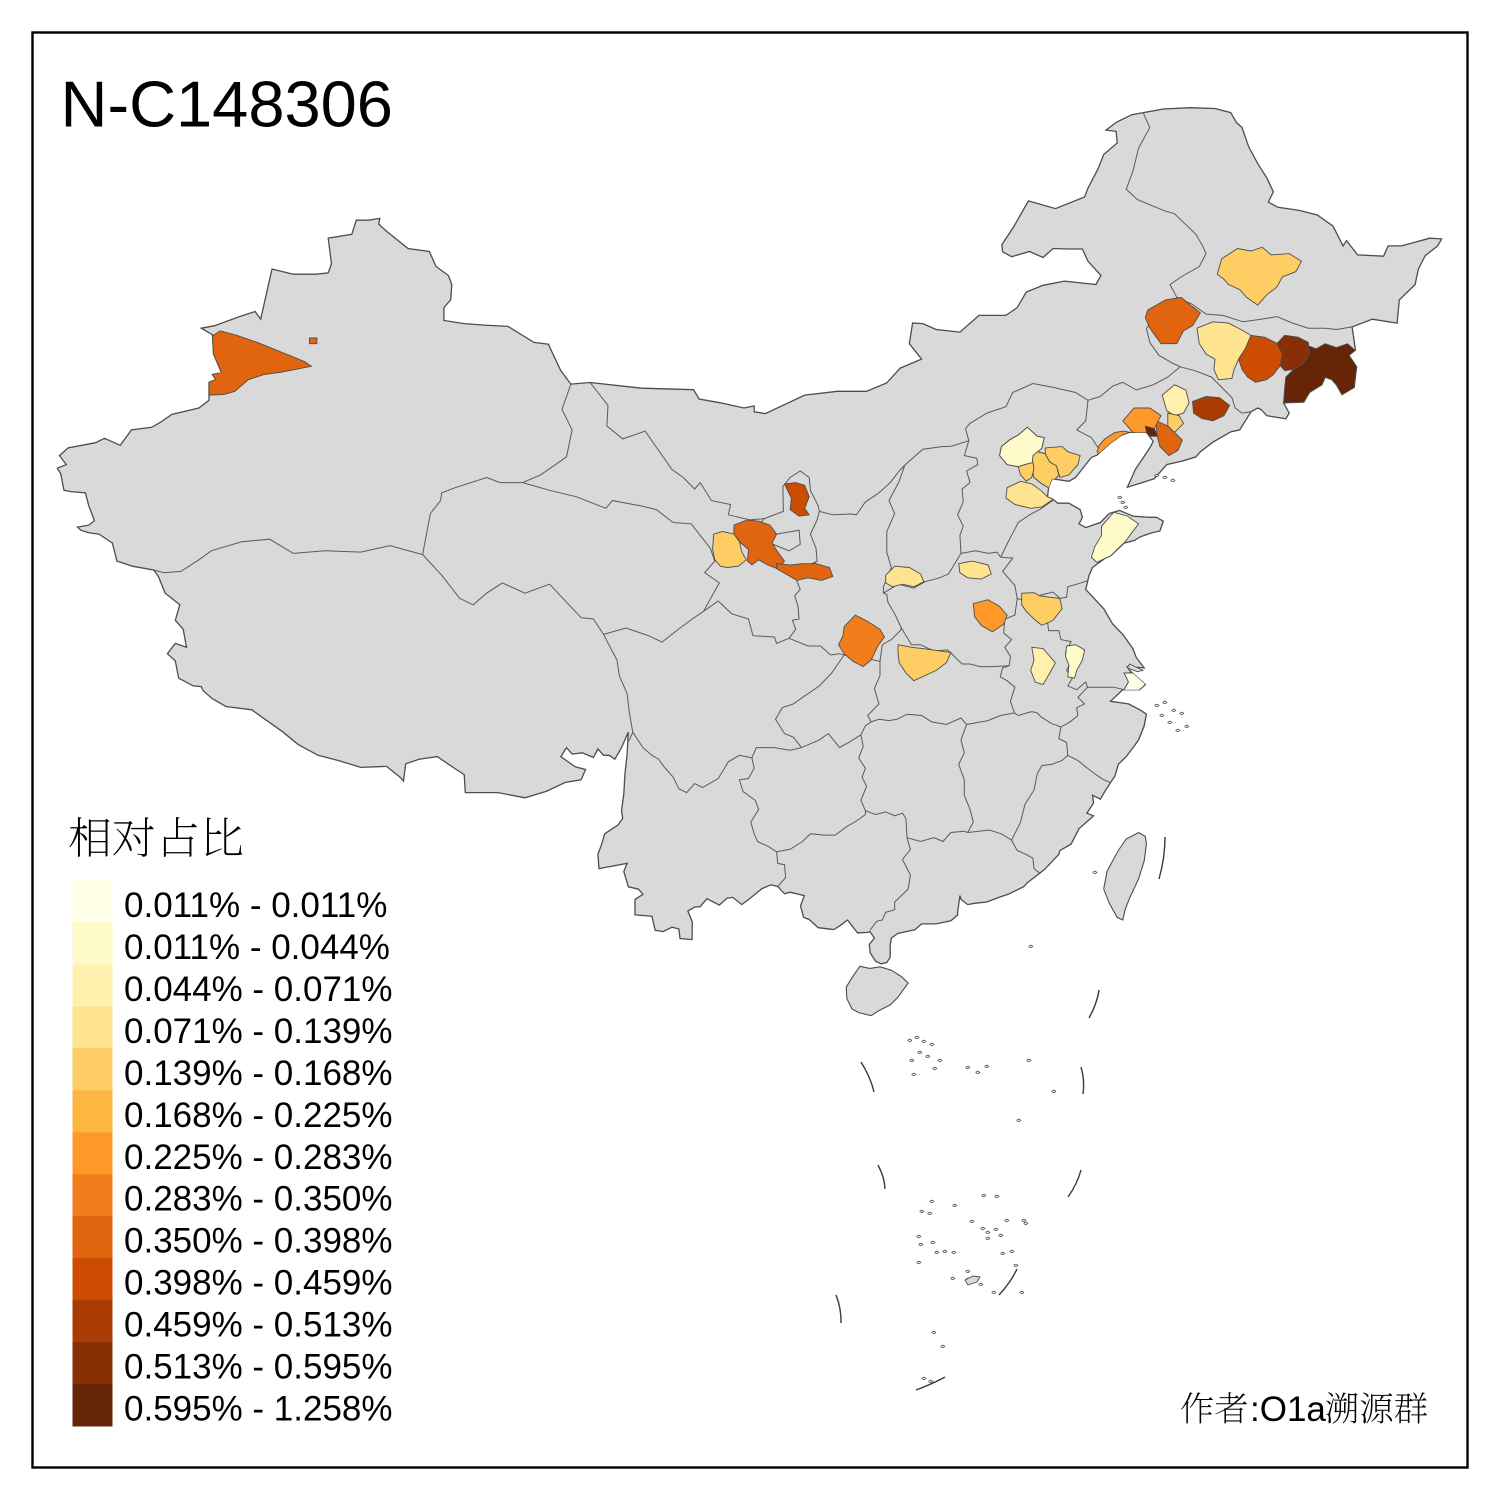 The height and width of the screenshot is (1500, 1500). Describe the element at coordinates (258, 1367) in the screenshot. I see `svg-text: 0.513% - 0.595%` at that location.